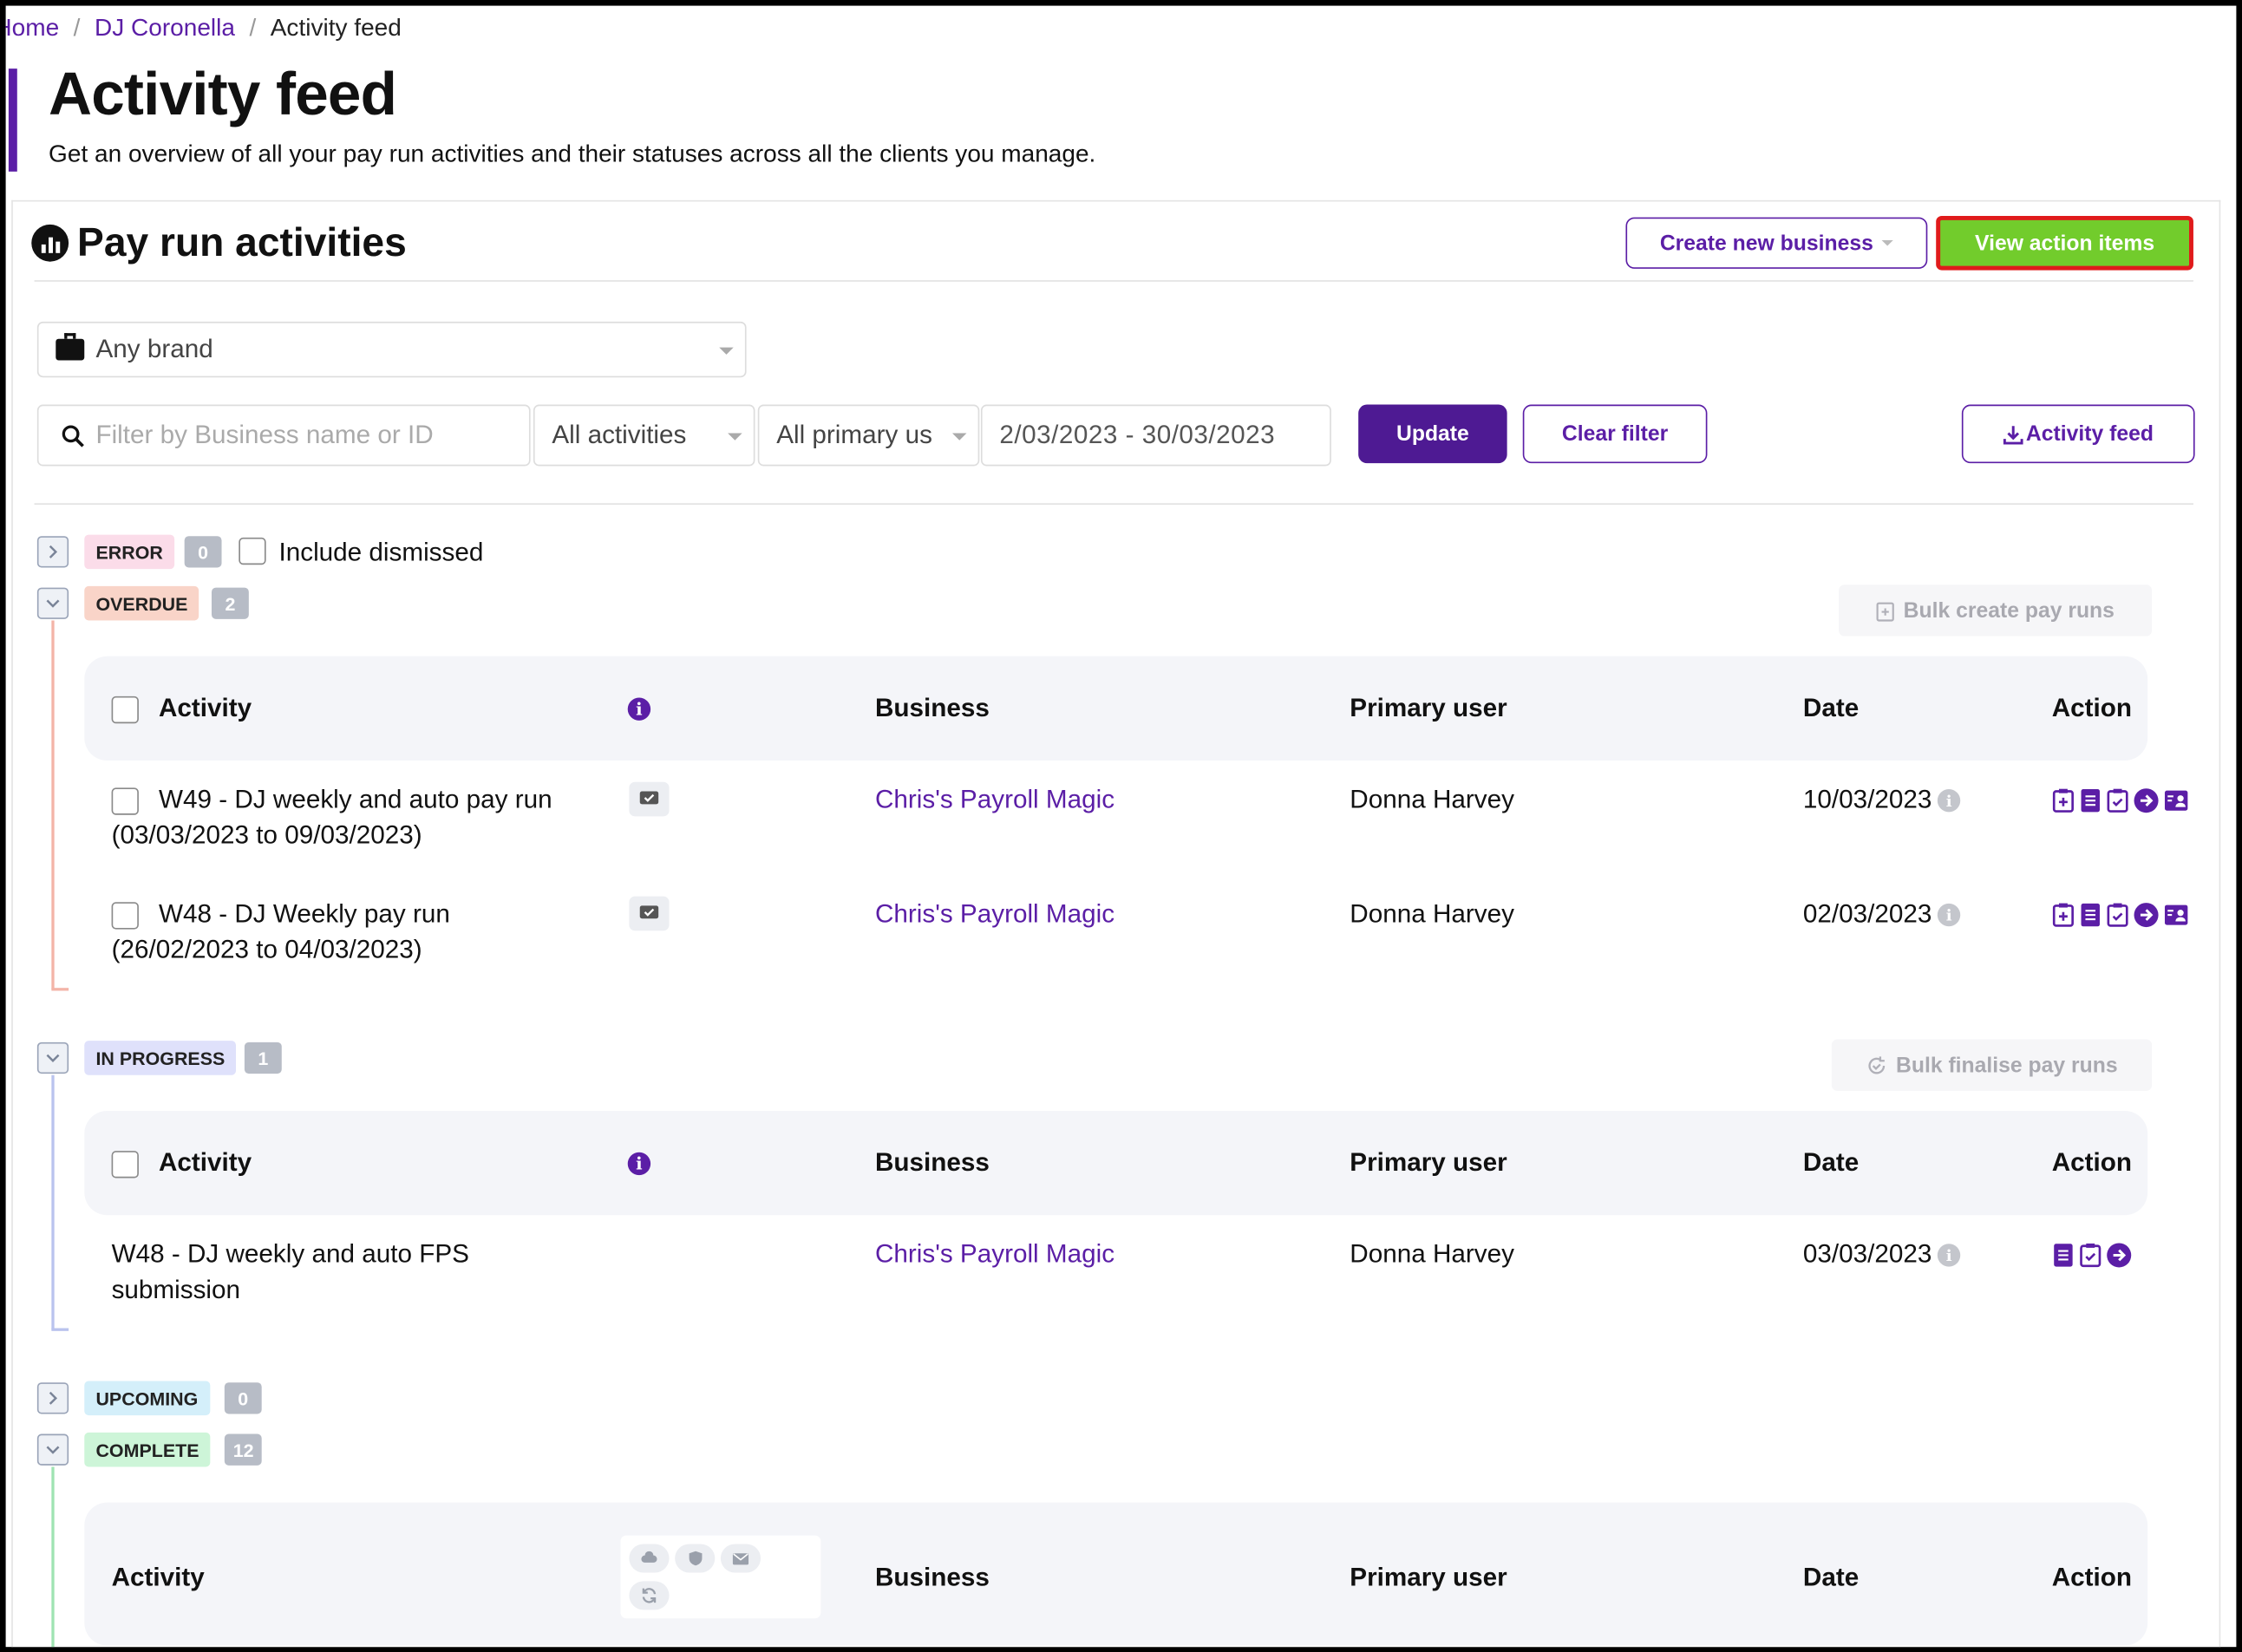  Describe the element at coordinates (263, 1058) in the screenshot. I see `in-progress-count: 1` at that location.